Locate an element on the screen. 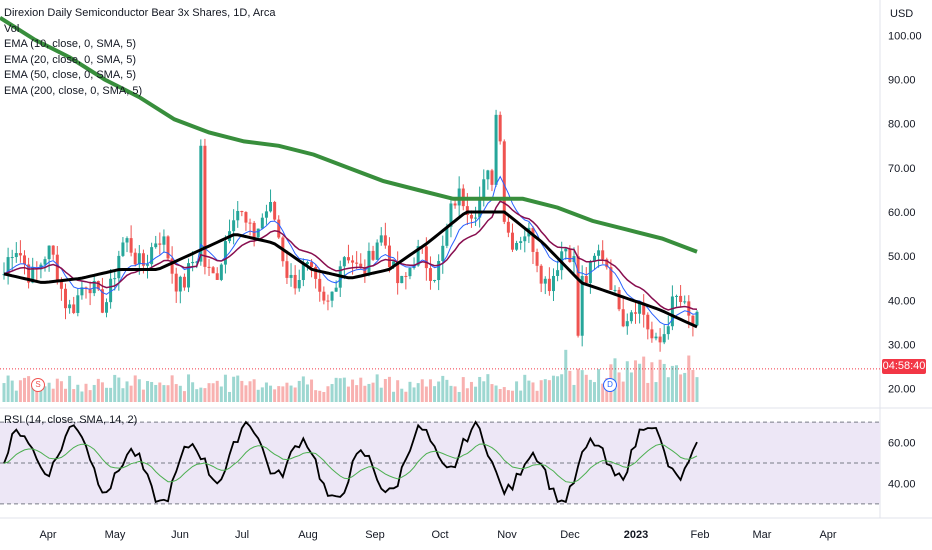 This screenshot has width=932, height=550. study-ema50: EMA (50, close, 0, SMA, 5) is located at coordinates (70, 75).